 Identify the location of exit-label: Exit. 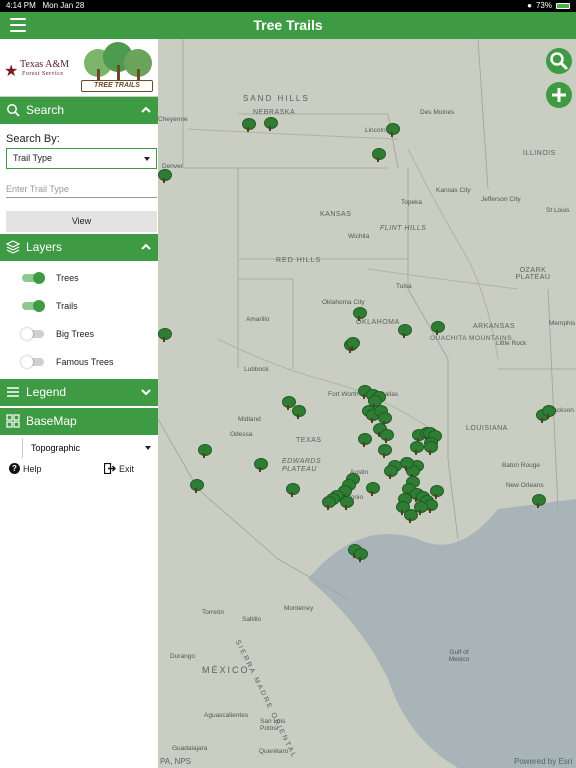
(127, 468).